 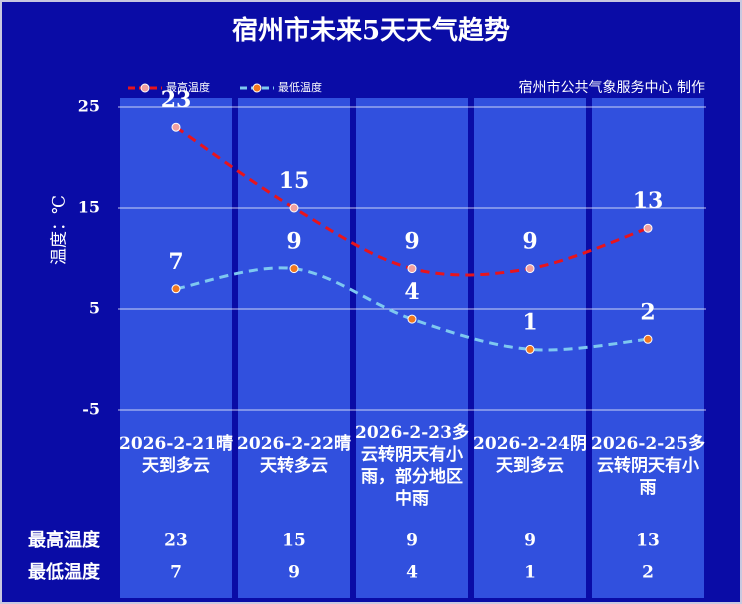 I want to click on table-value: 13, so click(x=648, y=541).